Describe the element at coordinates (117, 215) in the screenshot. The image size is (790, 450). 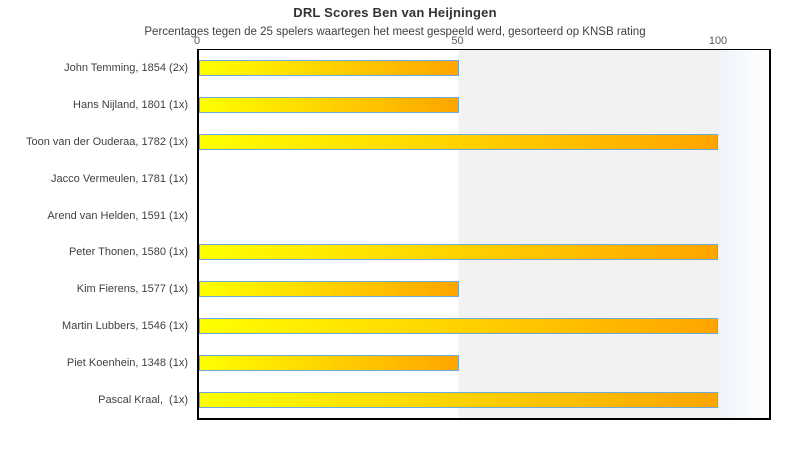
I see `y-axis-label: Arend van Helden, 1591 (1x)` at that location.